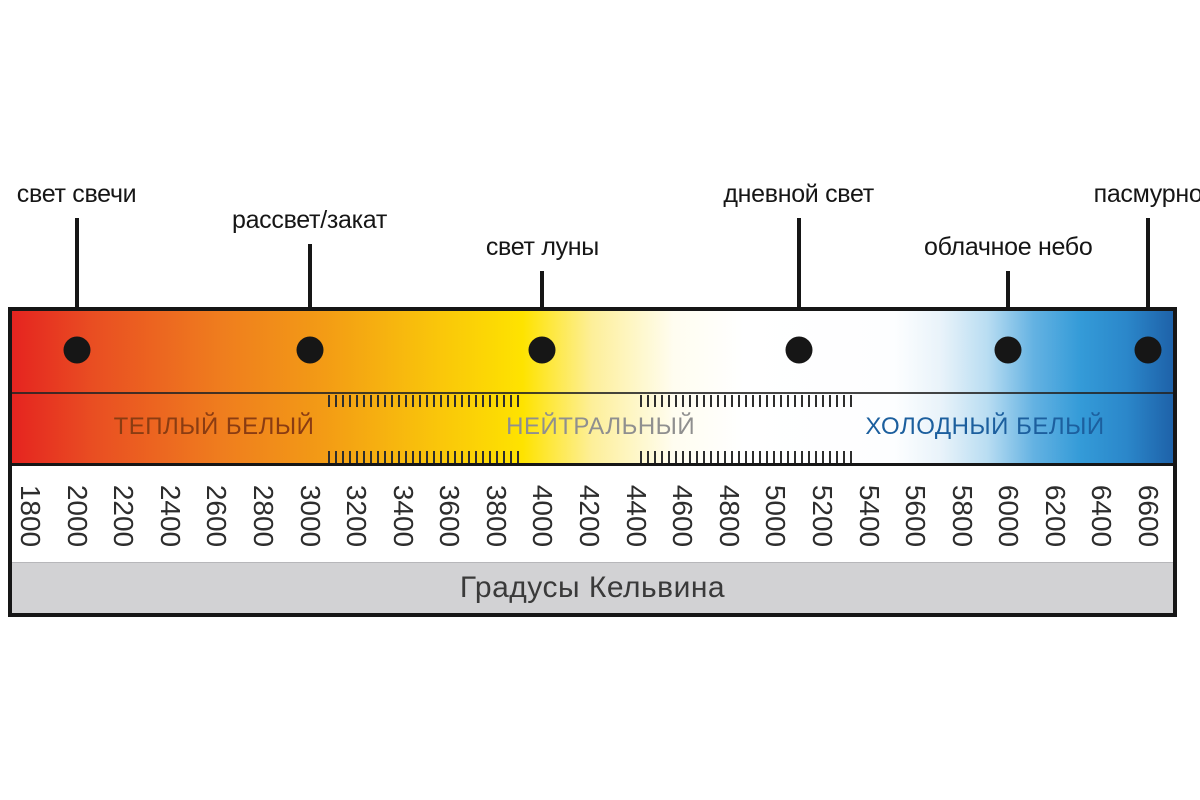 This screenshot has width=1200, height=800. What do you see at coordinates (729, 516) in the screenshot?
I see `kelvin-tick-4800: 4800` at bounding box center [729, 516].